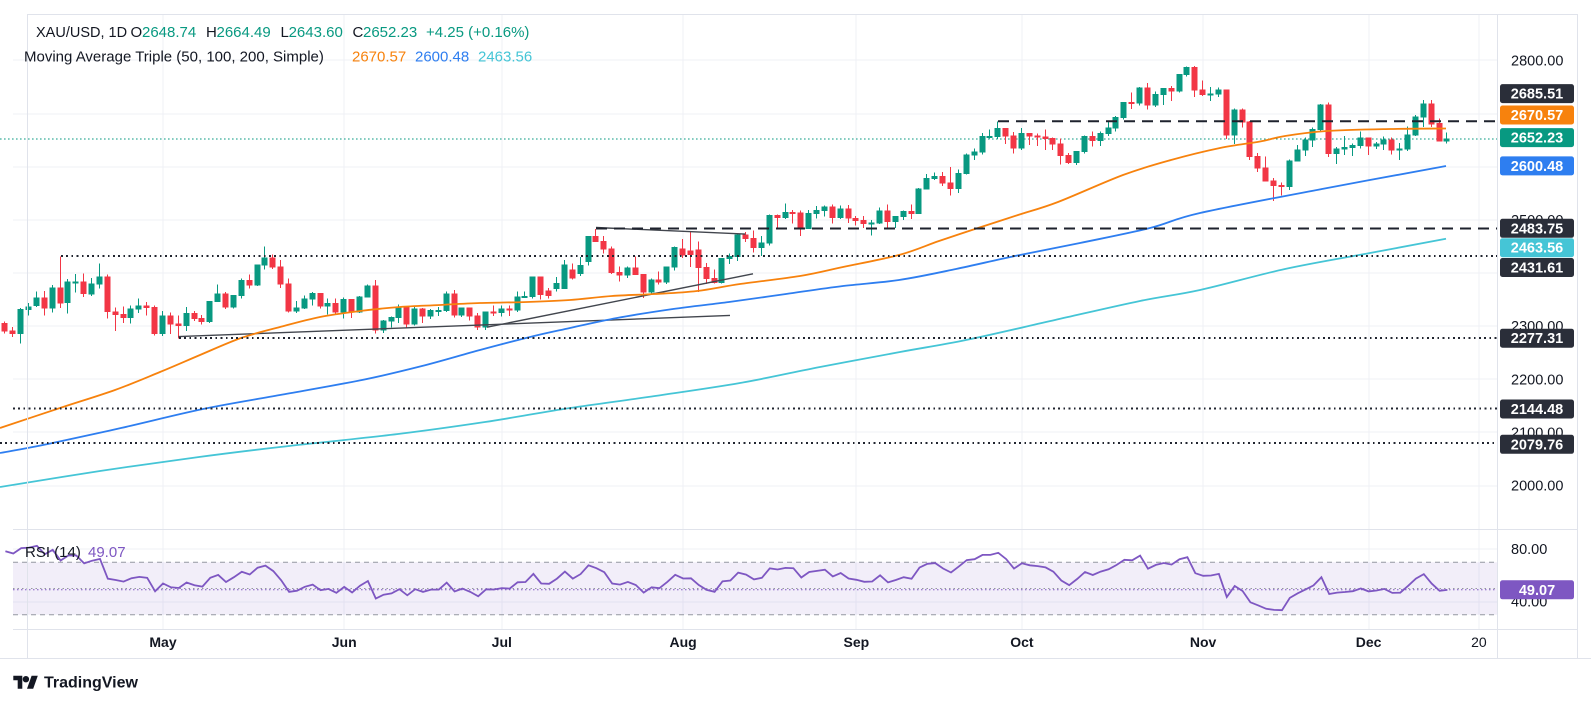 The width and height of the screenshot is (1591, 711). What do you see at coordinates (1203, 642) in the screenshot?
I see `svg-text: Nov` at bounding box center [1203, 642].